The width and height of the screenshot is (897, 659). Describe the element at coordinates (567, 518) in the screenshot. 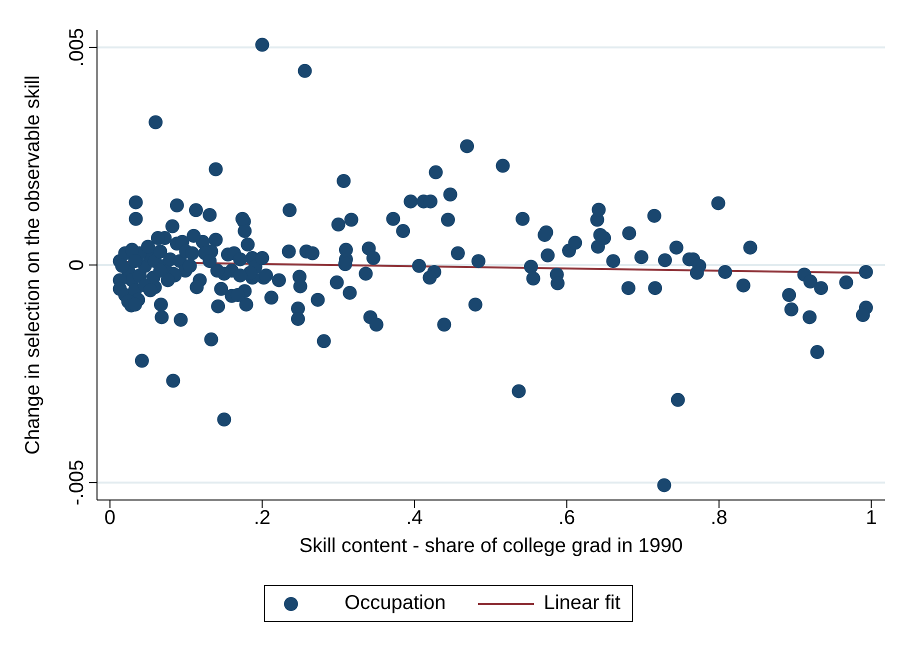

I see `x-tick-label: .6` at that location.